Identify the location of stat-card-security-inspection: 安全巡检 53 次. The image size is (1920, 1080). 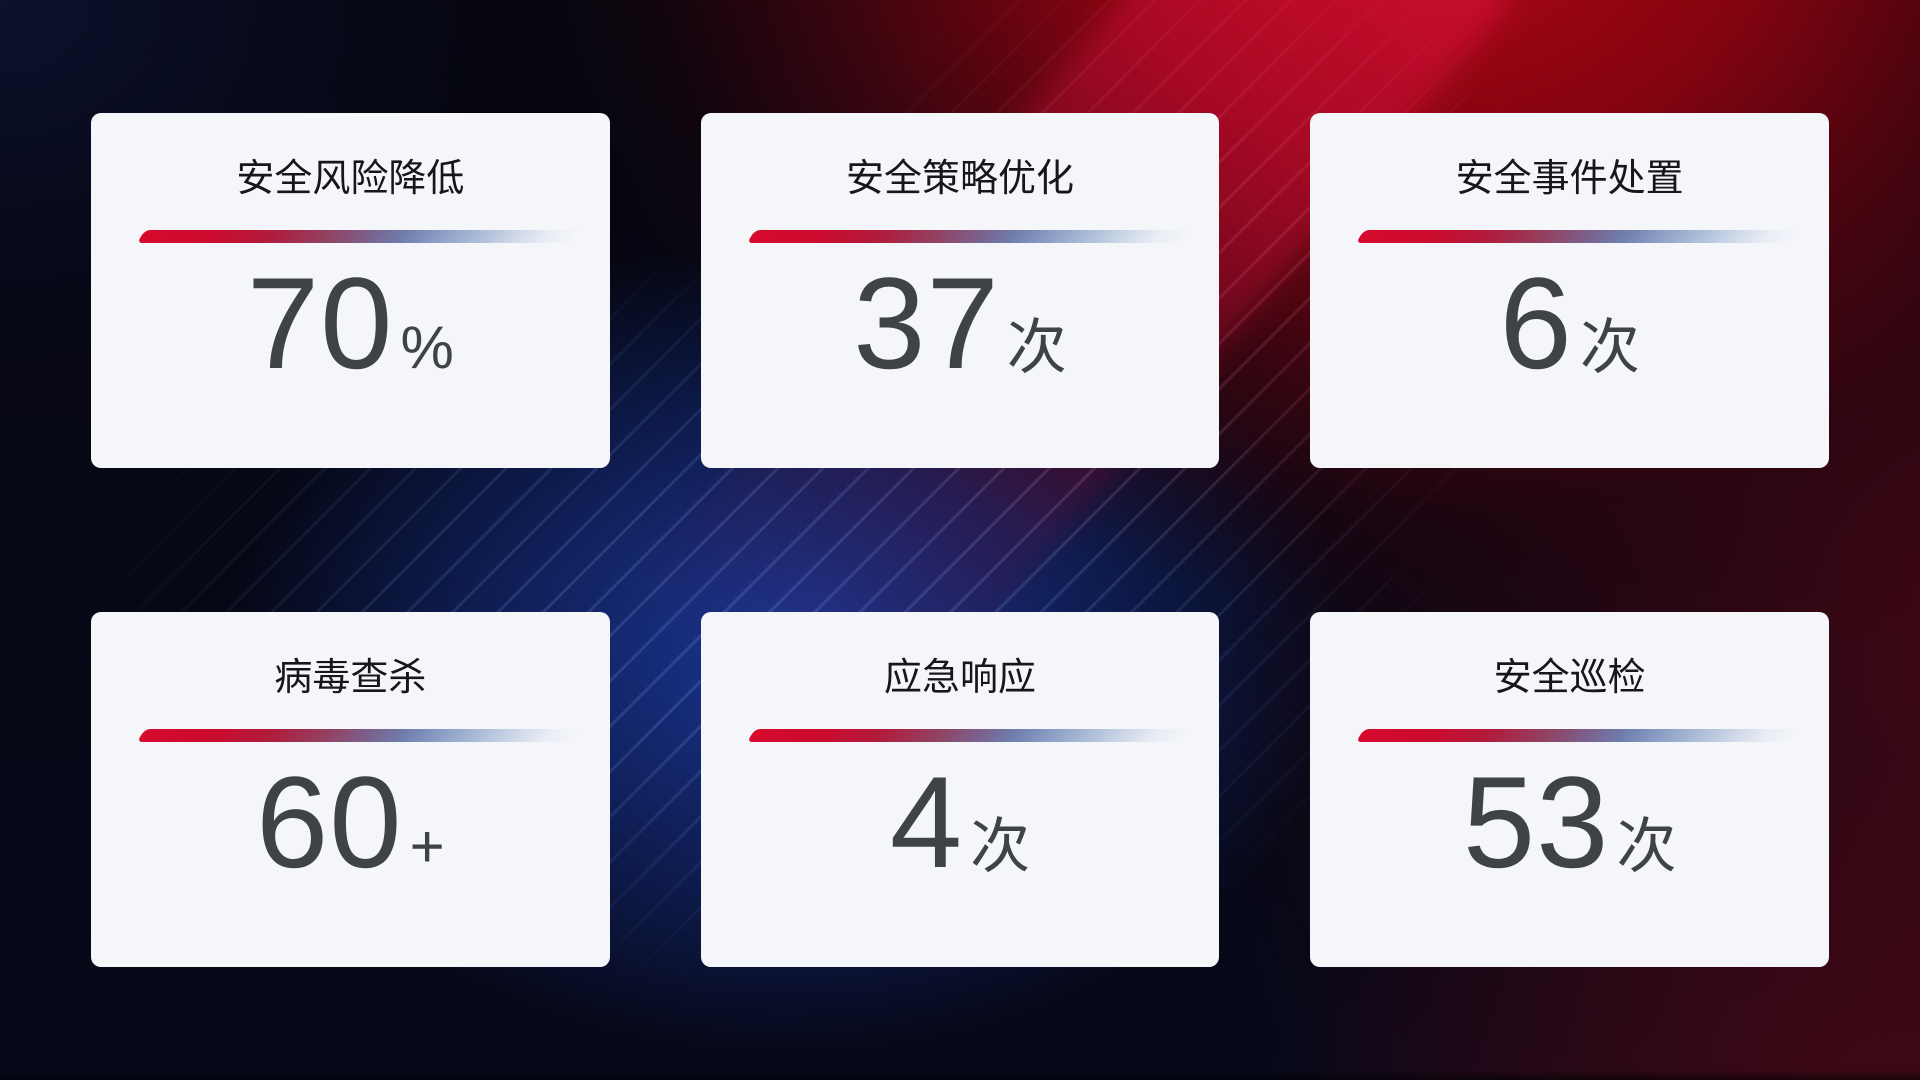
(1569, 789).